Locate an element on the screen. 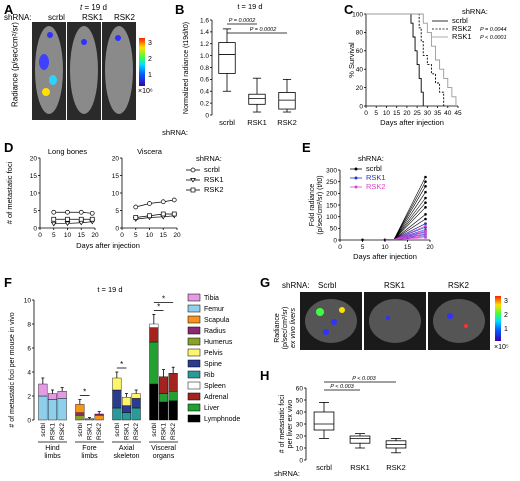 The width and height of the screenshot is (520, 481). b-ytick-label: 0 is located at coordinates (207, 115).